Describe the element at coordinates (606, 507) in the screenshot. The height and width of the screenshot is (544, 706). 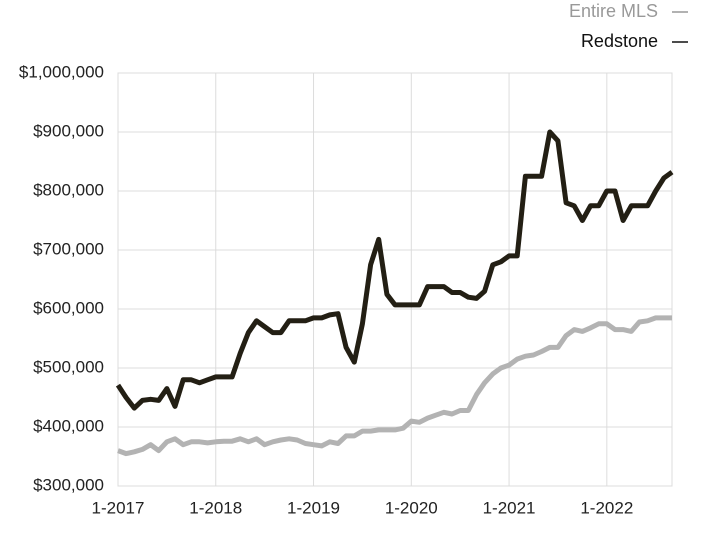
I see `x-tick-label: 1-2022` at that location.